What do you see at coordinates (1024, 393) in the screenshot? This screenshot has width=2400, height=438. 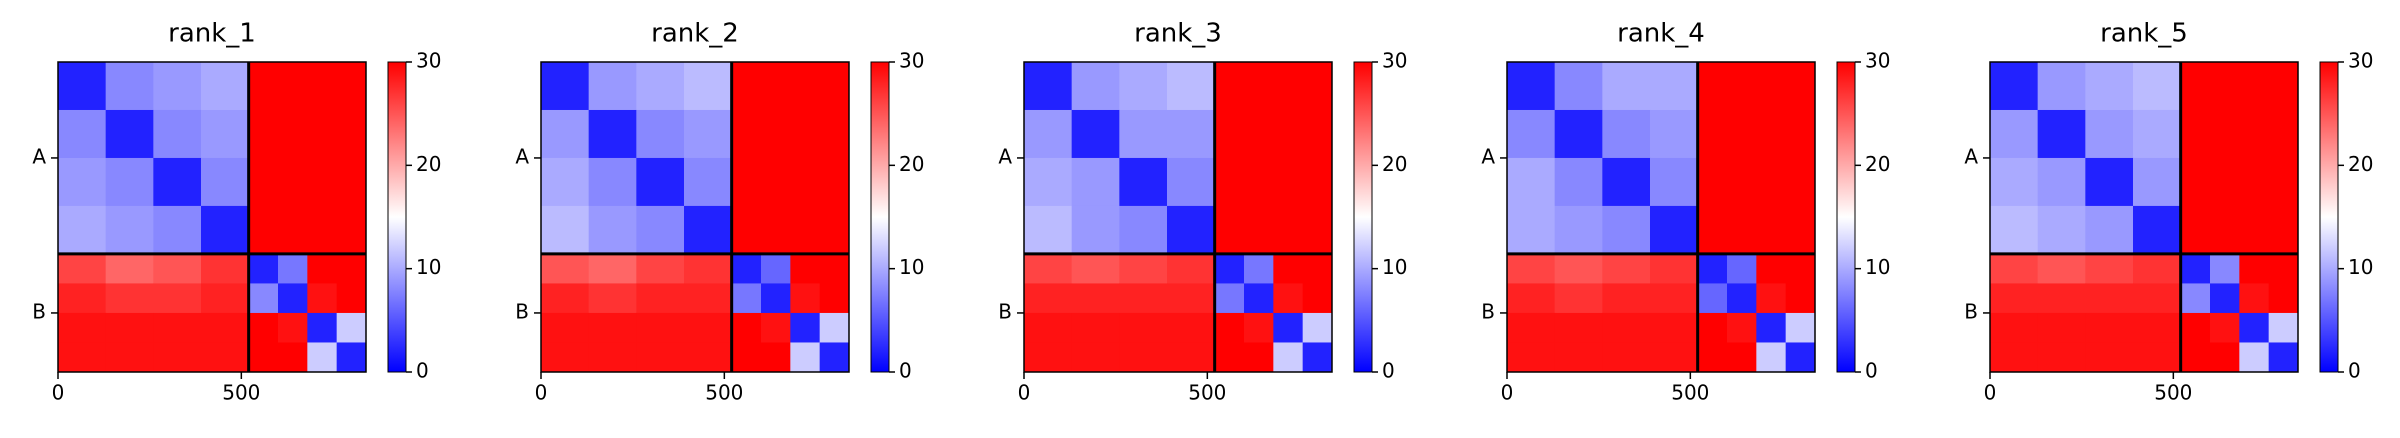 I see `x-tick-label: 0` at bounding box center [1024, 393].